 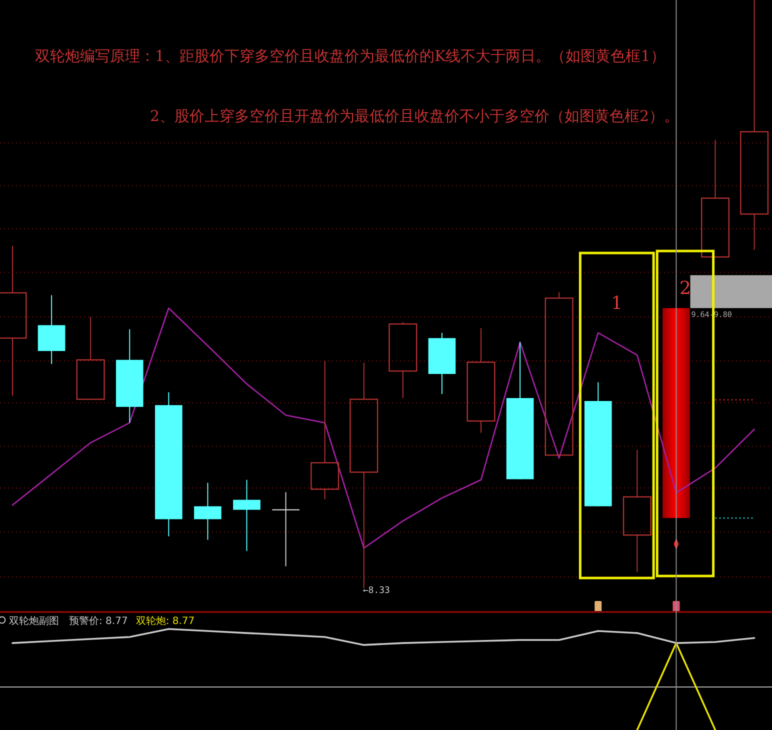 I want to click on text: 2、股价上穿多空价且开盘价为最低价且收盘价不小于多空价（如图黄色框2）。, so click(x=415, y=116).